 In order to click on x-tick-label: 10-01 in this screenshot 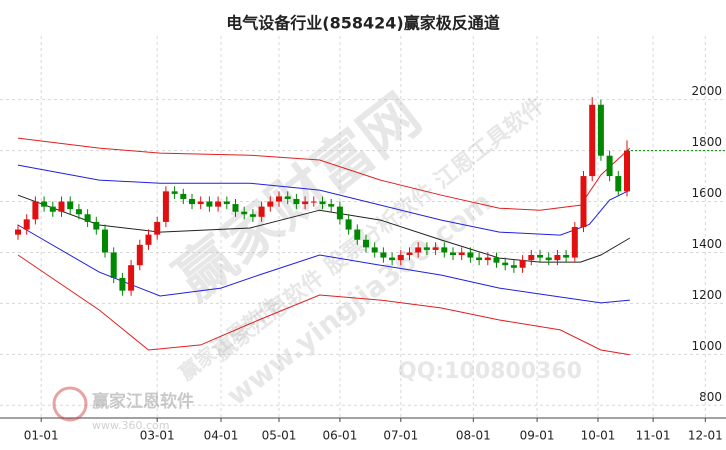, I will do `click(598, 436)`.